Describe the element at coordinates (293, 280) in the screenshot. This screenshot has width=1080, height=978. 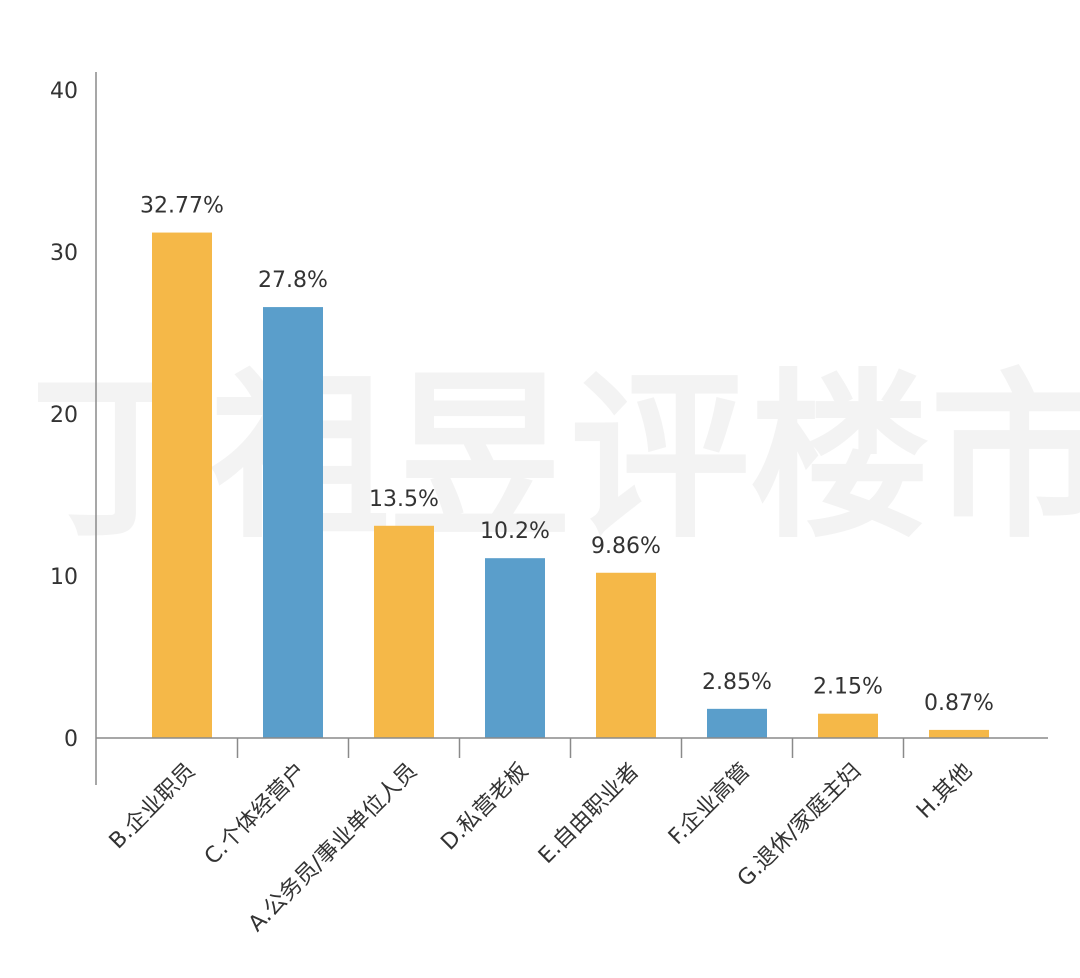
I see `bar-value-label: 27.8%` at that location.